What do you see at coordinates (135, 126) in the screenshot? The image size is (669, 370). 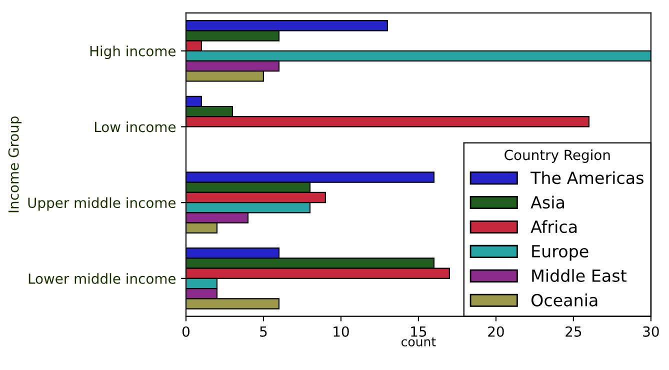 I see `y-tick-label: Low income` at bounding box center [135, 126].